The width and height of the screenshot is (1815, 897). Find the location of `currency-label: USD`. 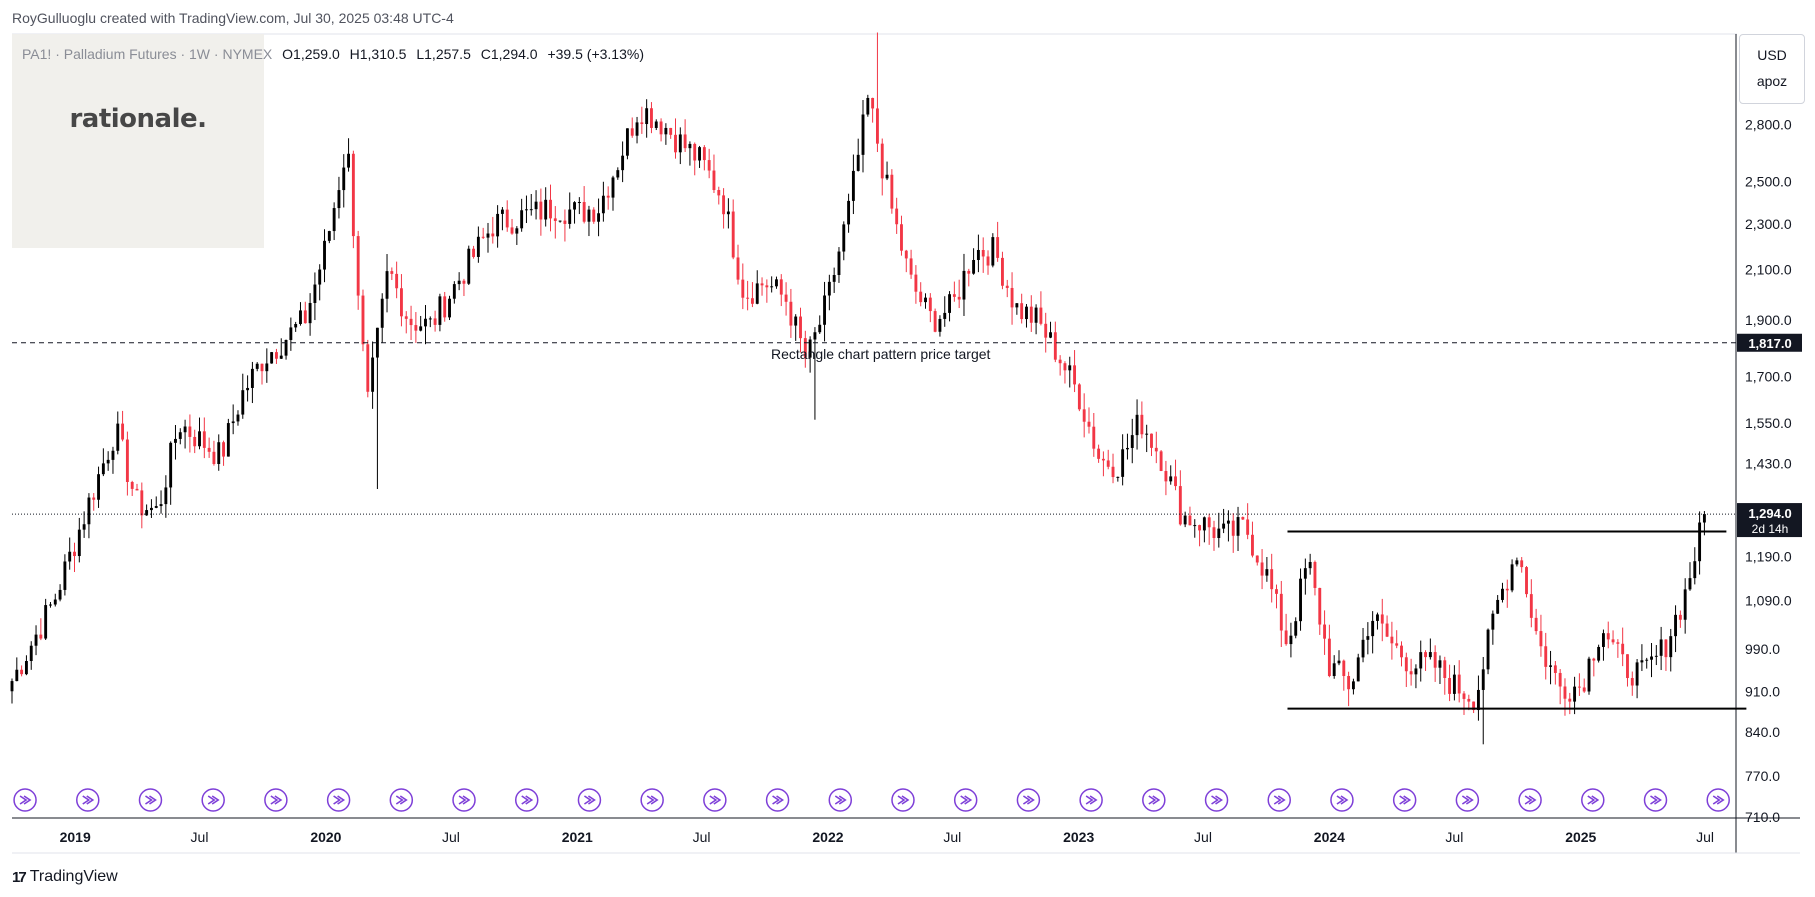

currency-label: USD is located at coordinates (1772, 55).